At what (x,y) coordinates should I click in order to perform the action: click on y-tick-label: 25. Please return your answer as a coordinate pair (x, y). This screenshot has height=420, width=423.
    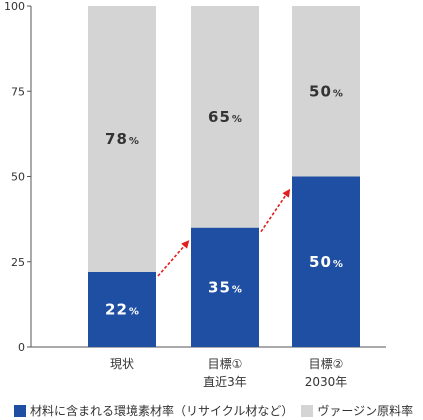
    Looking at the image, I should click on (18, 262).